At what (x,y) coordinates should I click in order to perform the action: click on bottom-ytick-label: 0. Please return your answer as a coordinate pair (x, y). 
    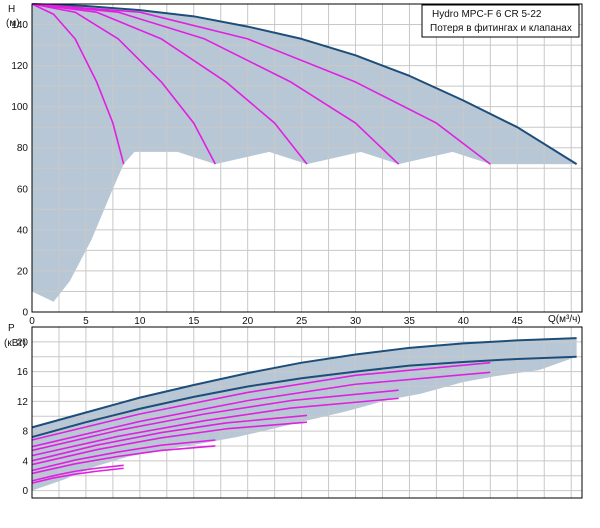
    Looking at the image, I should click on (25, 491).